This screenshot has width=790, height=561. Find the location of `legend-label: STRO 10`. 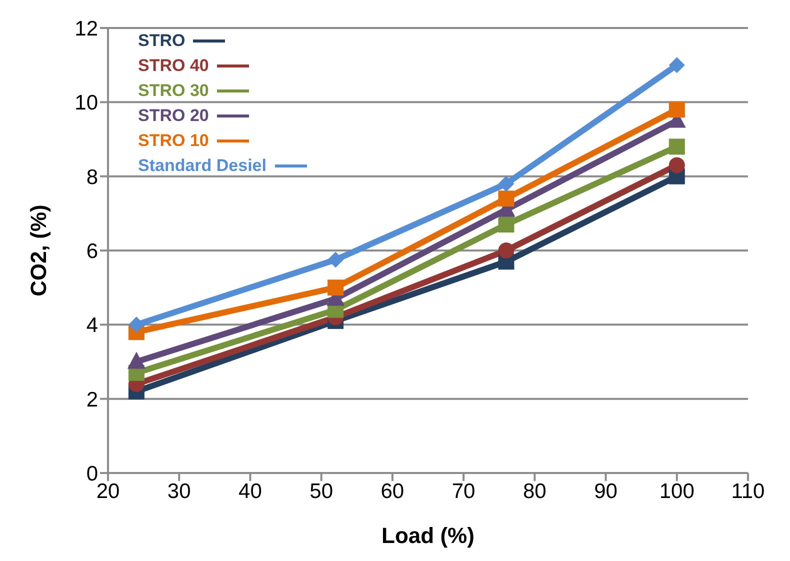

legend-label: STRO 10 is located at coordinates (173, 141).